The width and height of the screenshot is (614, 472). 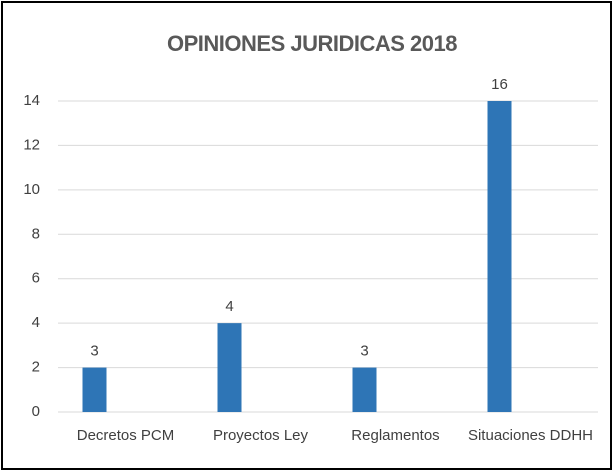 What do you see at coordinates (395, 435) in the screenshot?
I see `x-tick-label: Reglamentos` at bounding box center [395, 435].